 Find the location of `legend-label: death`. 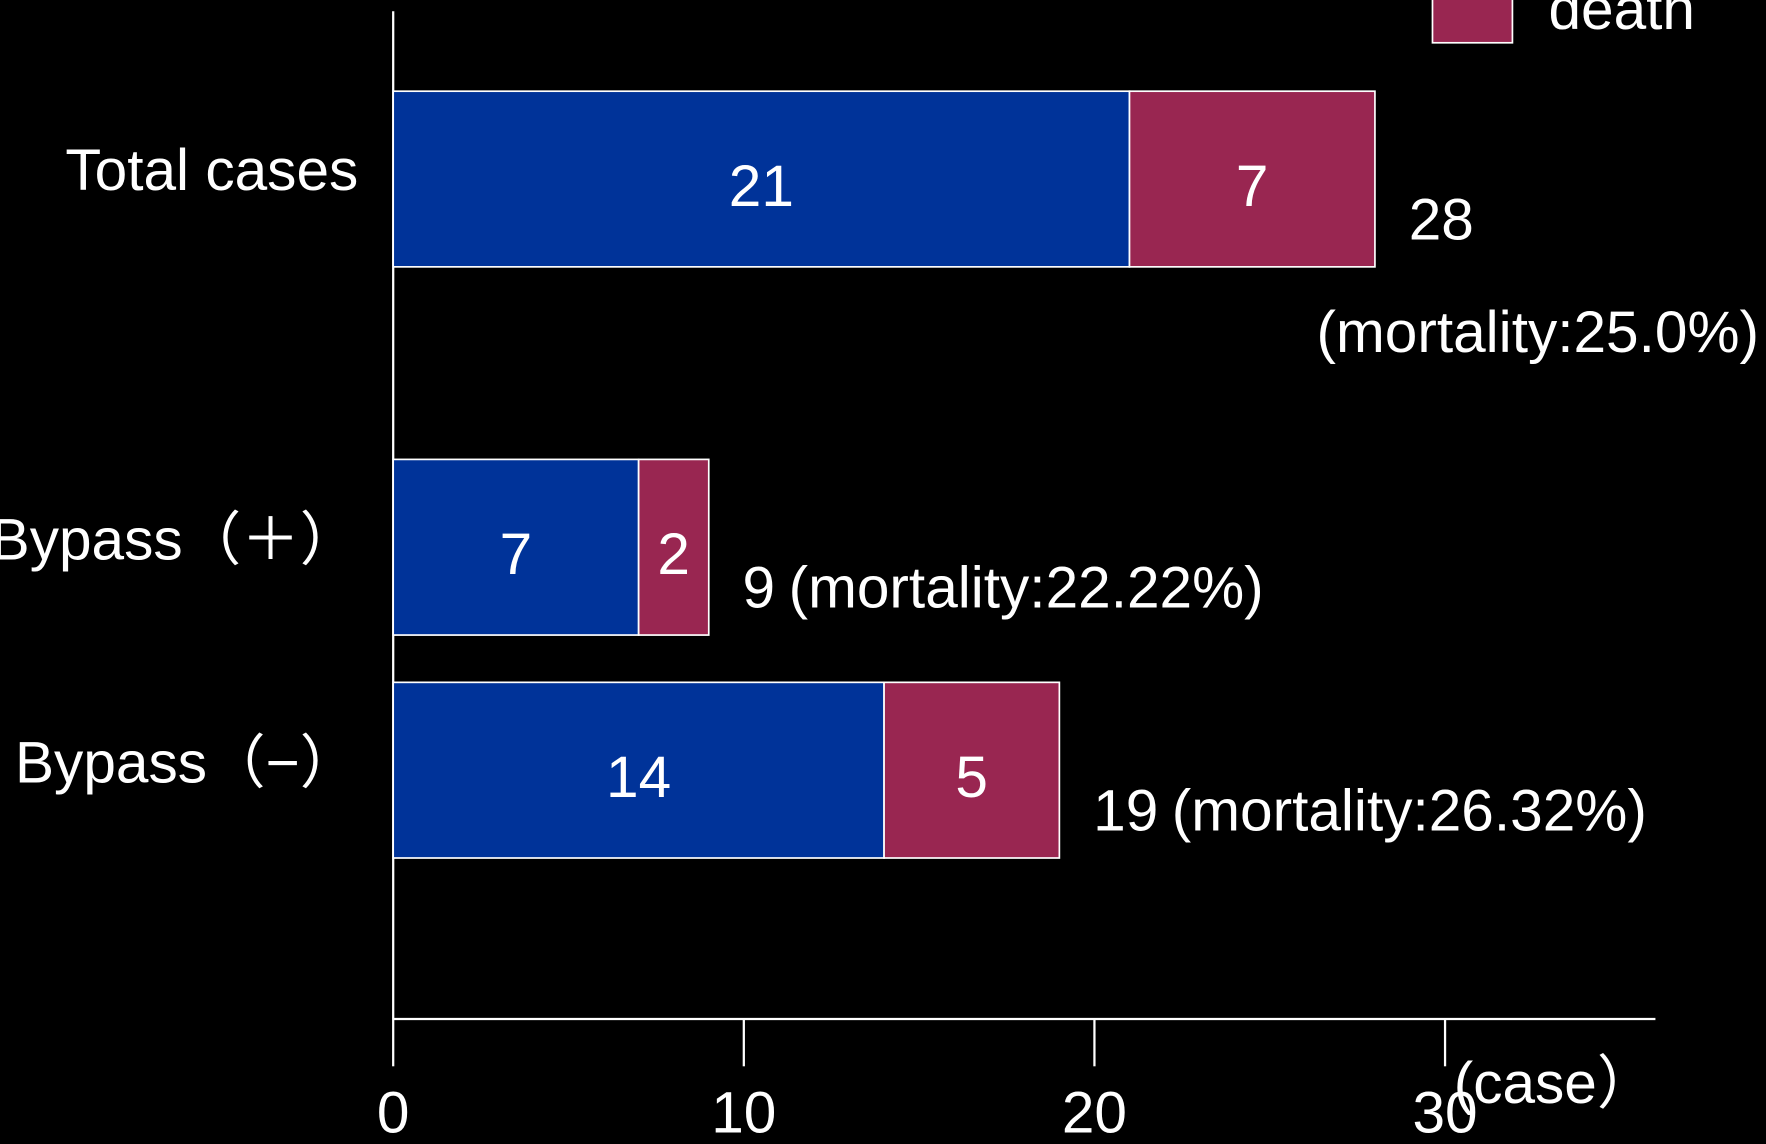

legend-label: death is located at coordinates (1621, 21).